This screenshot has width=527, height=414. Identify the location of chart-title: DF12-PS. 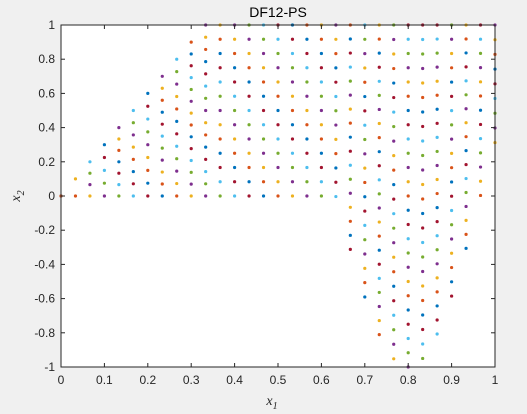
(278, 12).